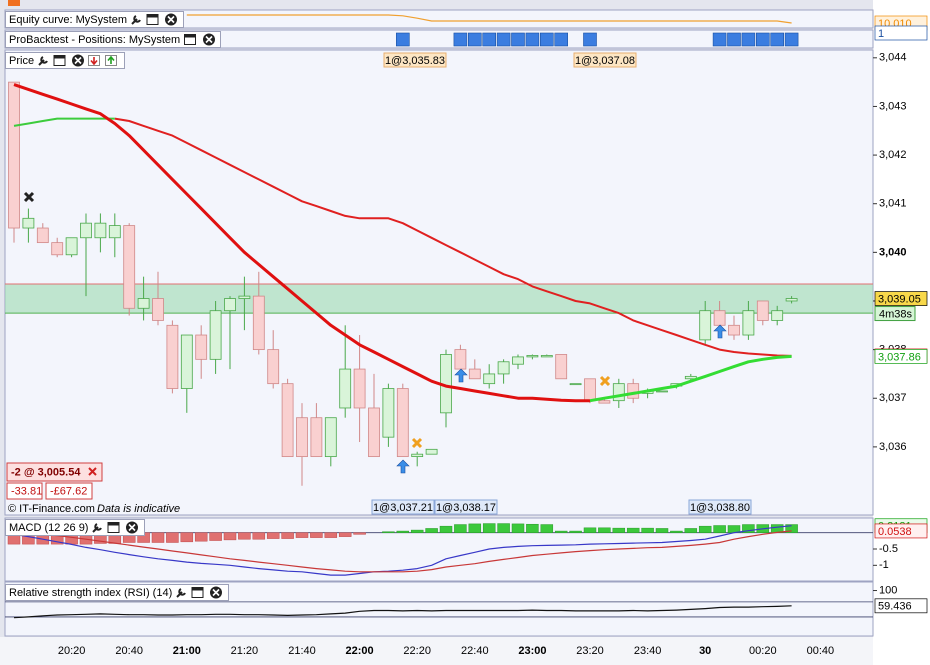 This screenshot has width=930, height=665. Describe the element at coordinates (705, 651) in the screenshot. I see `x-tick-label: 30` at that location.